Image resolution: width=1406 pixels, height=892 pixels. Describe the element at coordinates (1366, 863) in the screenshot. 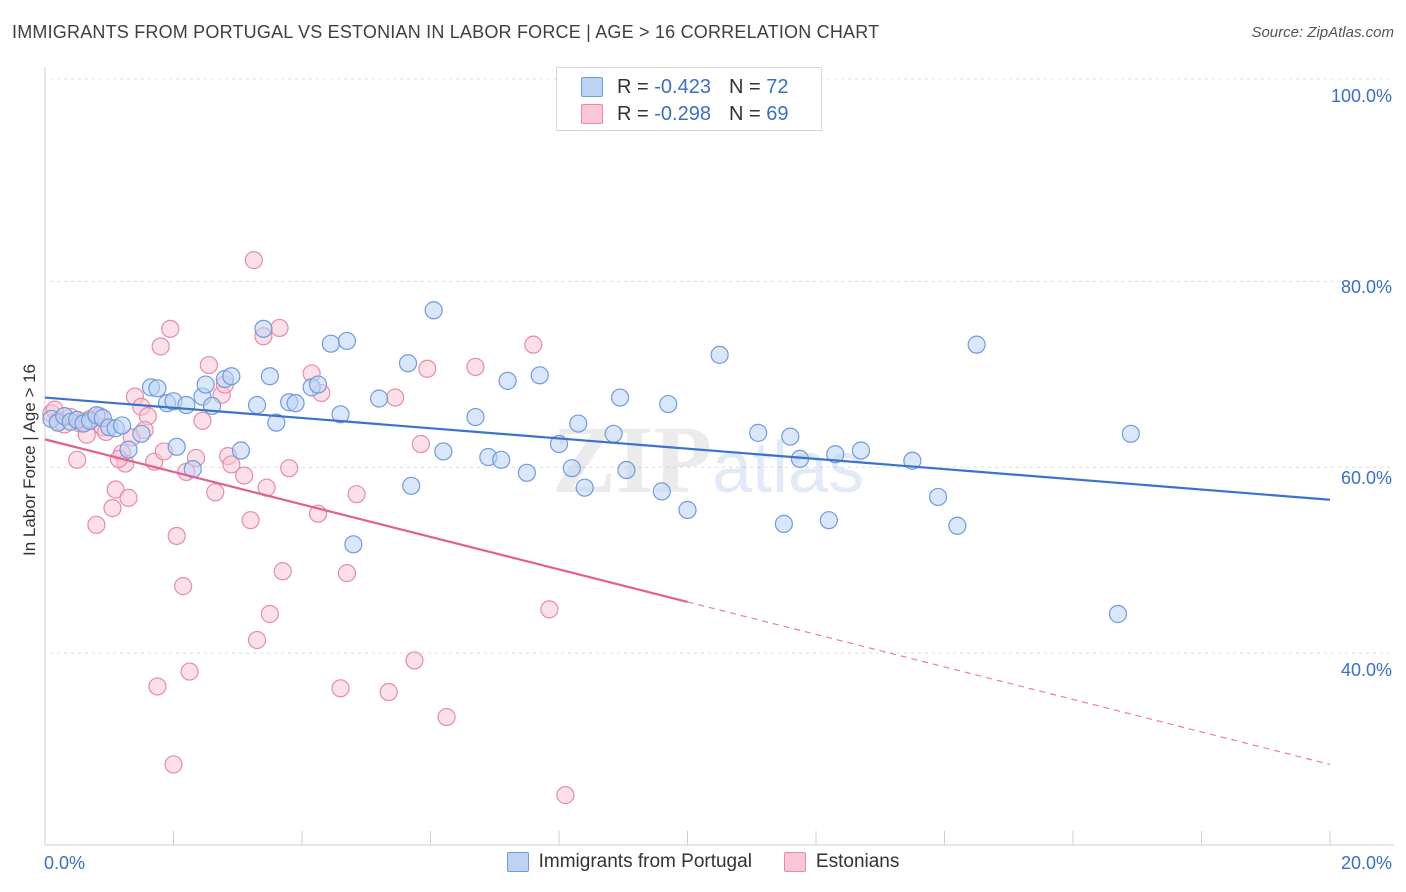

I see `x-axis-max-label: 20.0%` at that location.